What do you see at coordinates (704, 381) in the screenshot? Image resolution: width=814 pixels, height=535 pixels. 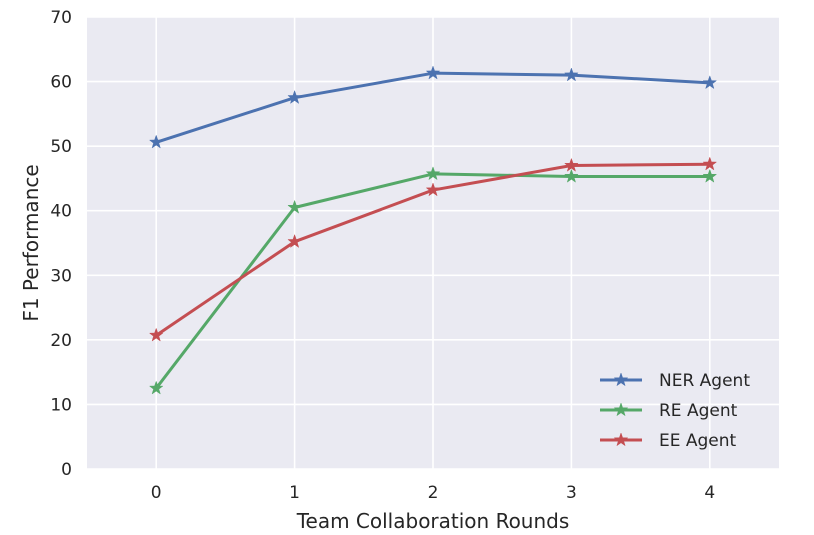 I see `legend-label: NER Agent` at bounding box center [704, 381].